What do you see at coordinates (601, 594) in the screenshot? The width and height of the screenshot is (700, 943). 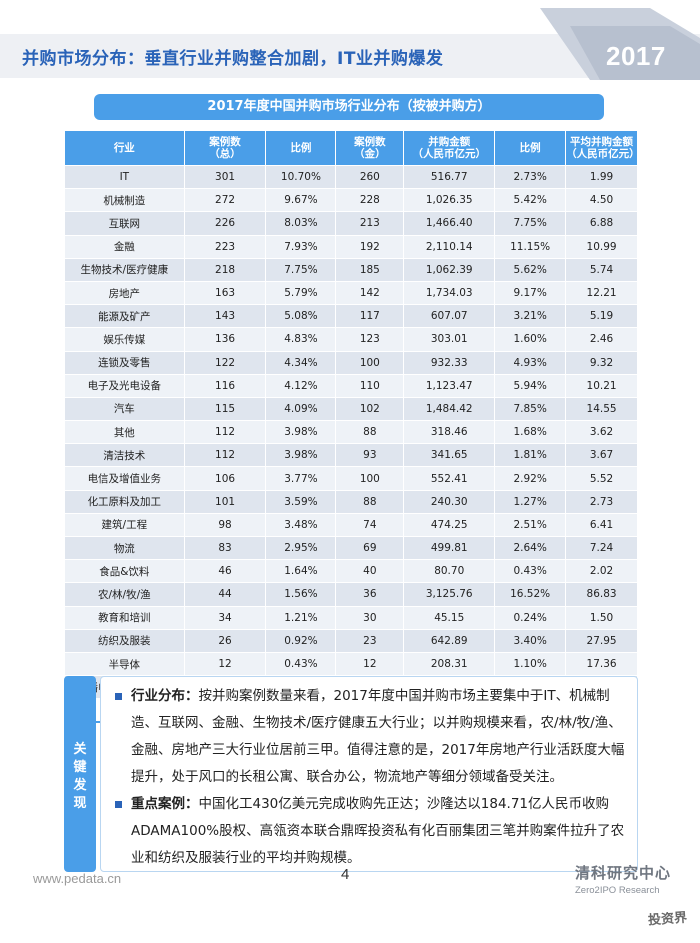 I see `table-cell: 86.83` at bounding box center [601, 594].